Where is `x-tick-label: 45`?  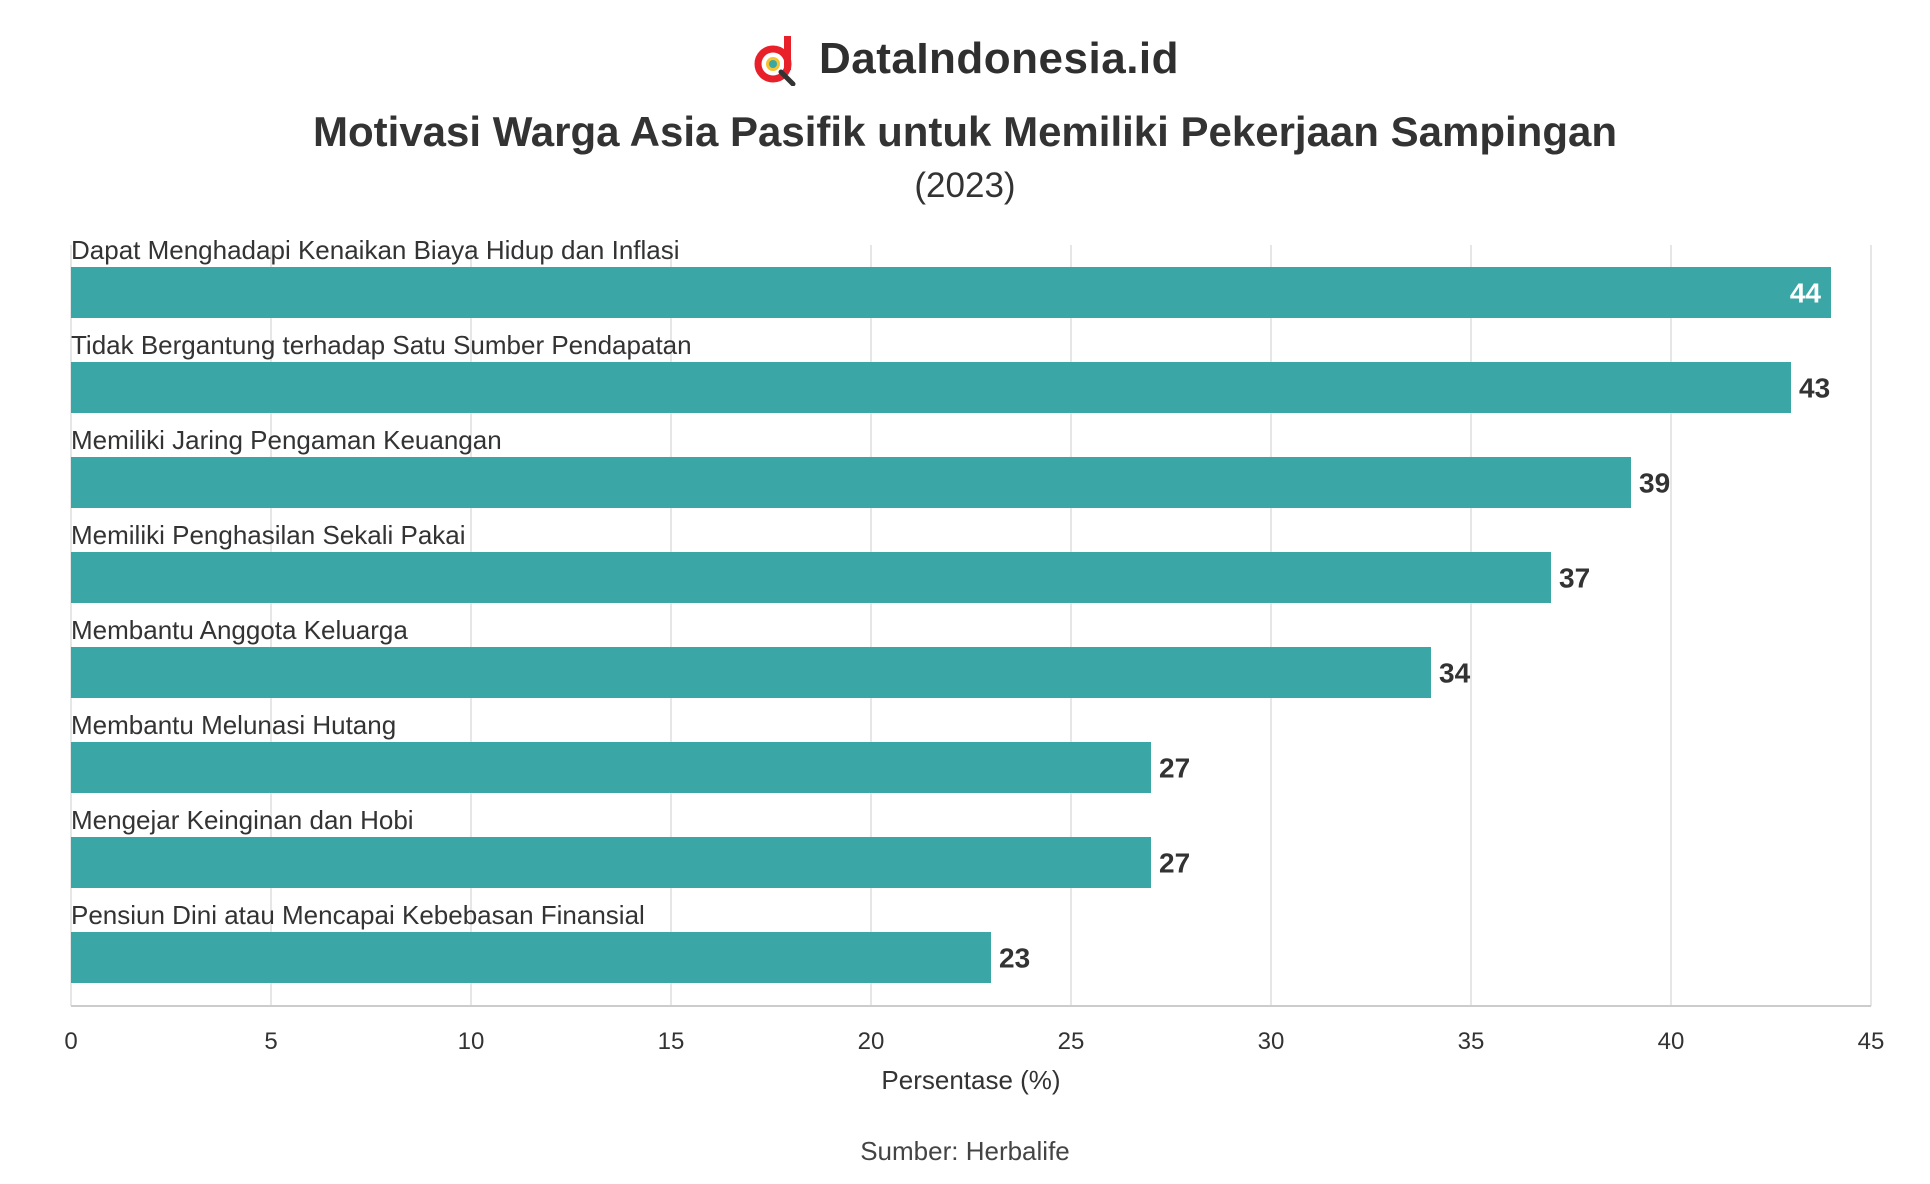
x-tick-label: 45 is located at coordinates (1871, 1041).